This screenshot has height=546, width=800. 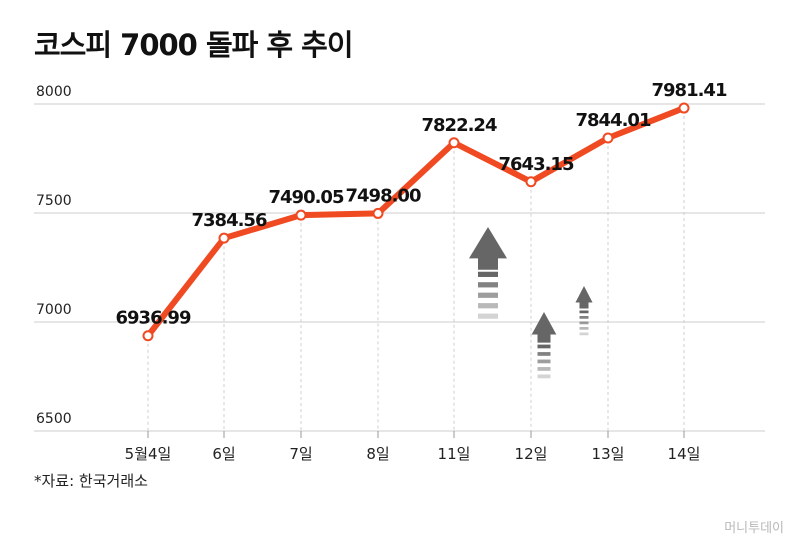 I want to click on up-arrows-decoration, so click(x=531, y=303).